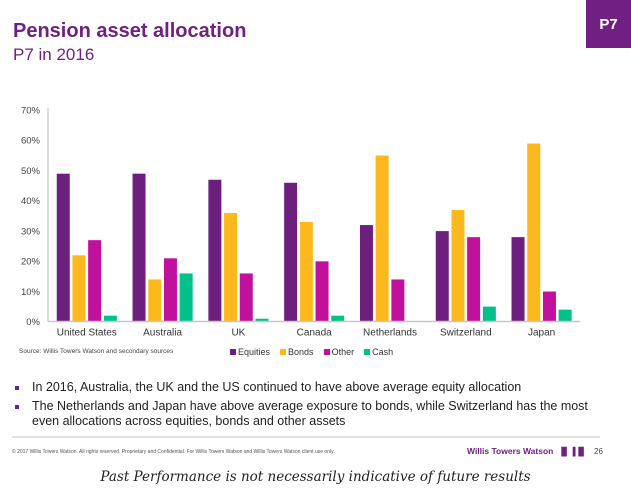  I want to click on legend-item-equities: Equities, so click(250, 352).